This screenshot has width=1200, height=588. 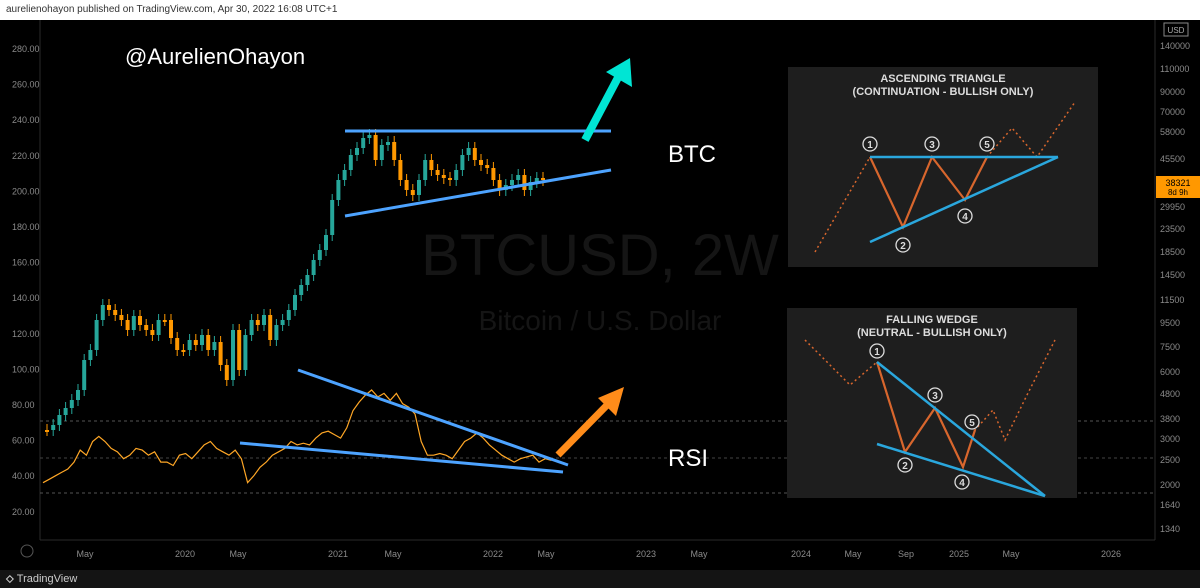 What do you see at coordinates (1111, 554) in the screenshot?
I see `x-axis-tick: 2026` at bounding box center [1111, 554].